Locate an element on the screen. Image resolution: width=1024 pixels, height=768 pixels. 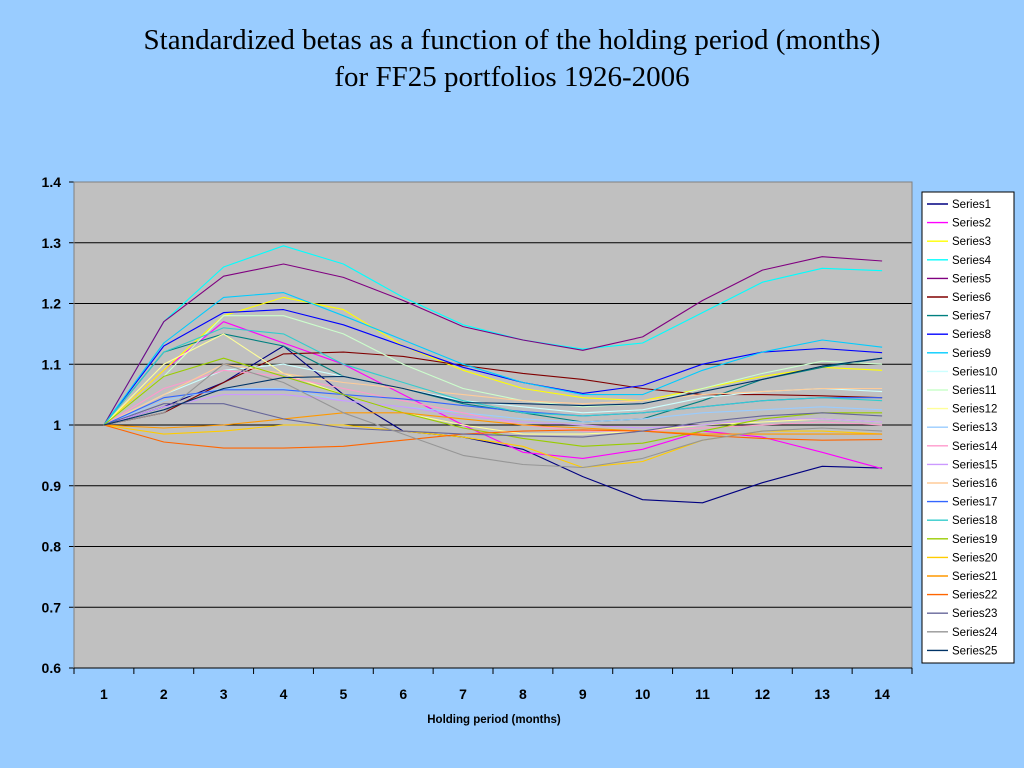
y-tick-label: 0.6 is located at coordinates (52, 668).